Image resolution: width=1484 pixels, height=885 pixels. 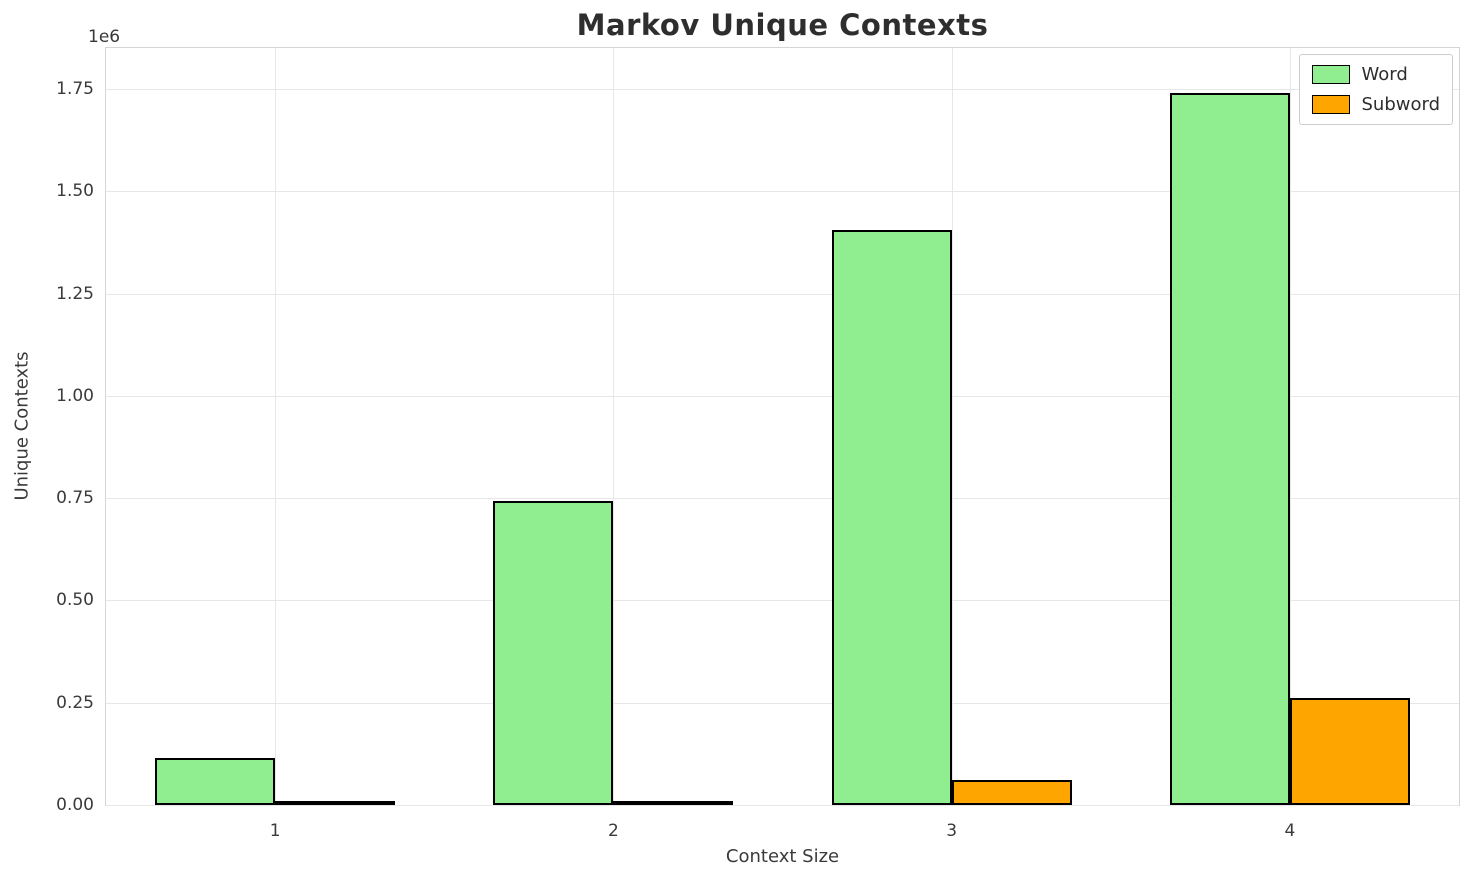 I want to click on y-tick-label: 1.25, so click(x=75, y=293).